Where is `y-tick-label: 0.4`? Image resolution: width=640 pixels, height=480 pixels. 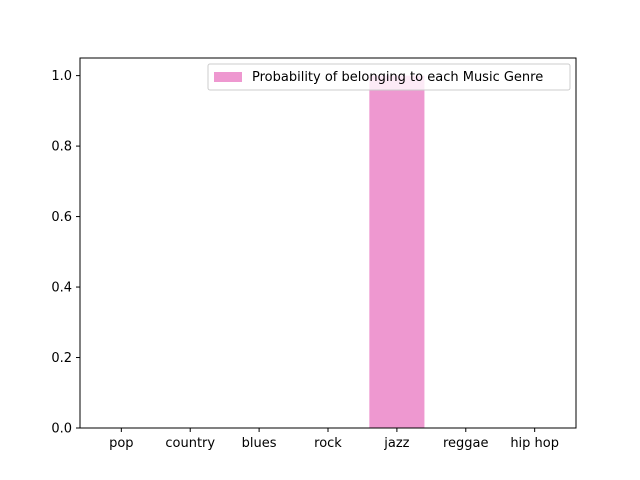 y-tick-label: 0.4 is located at coordinates (61, 288).